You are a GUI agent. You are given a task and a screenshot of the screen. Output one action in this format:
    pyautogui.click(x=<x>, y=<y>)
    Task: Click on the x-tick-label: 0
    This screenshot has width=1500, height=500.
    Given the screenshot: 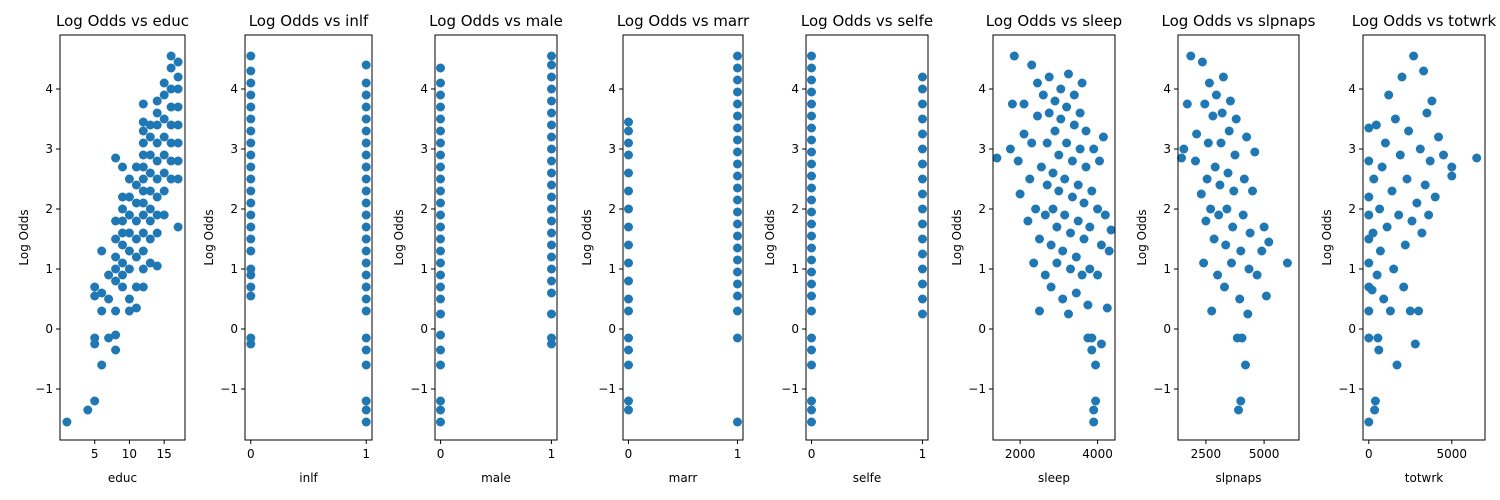 What is the action you would take?
    pyautogui.click(x=629, y=454)
    